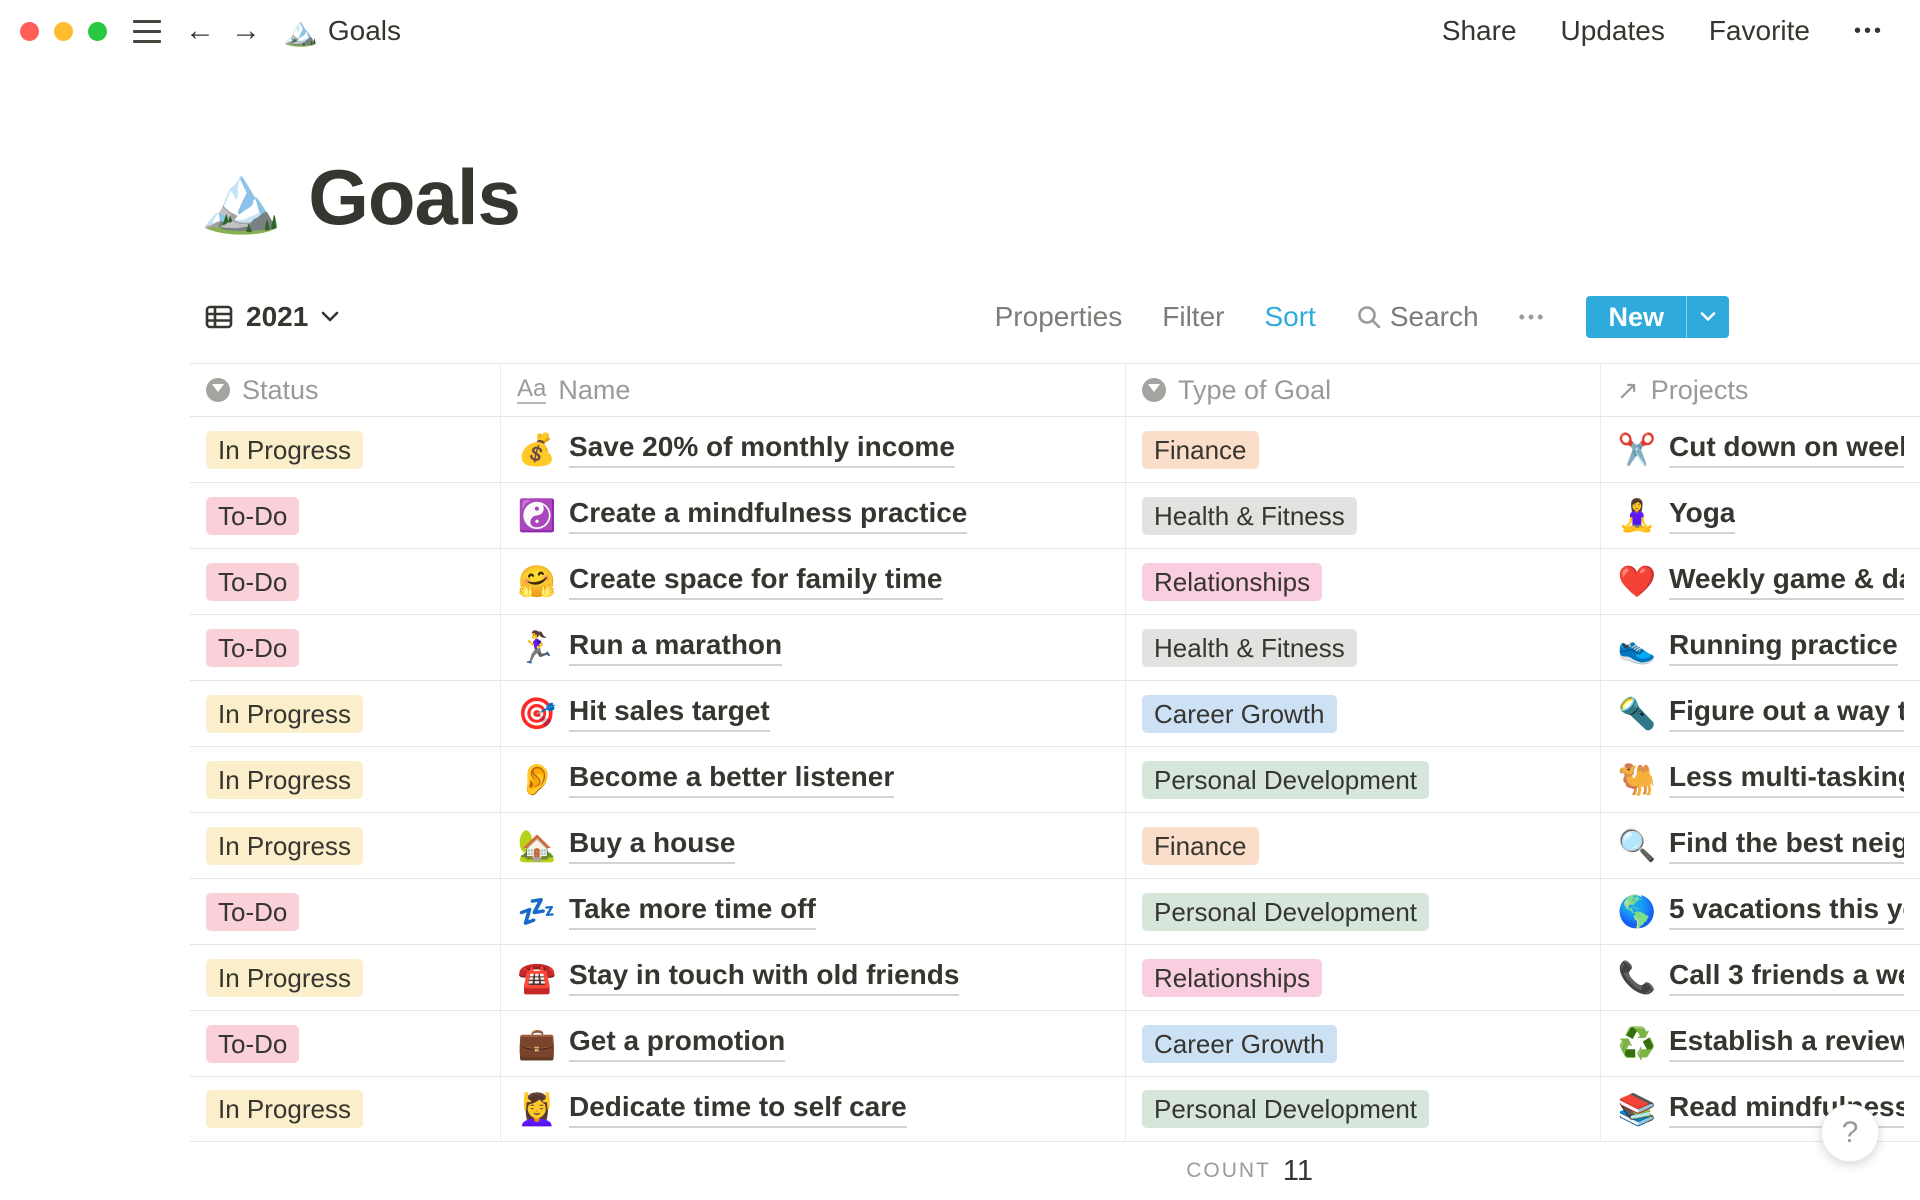 This screenshot has height=1200, width=1920. Describe the element at coordinates (1786, 779) in the screenshot. I see `project-page-link: Less multi-tasking` at that location.